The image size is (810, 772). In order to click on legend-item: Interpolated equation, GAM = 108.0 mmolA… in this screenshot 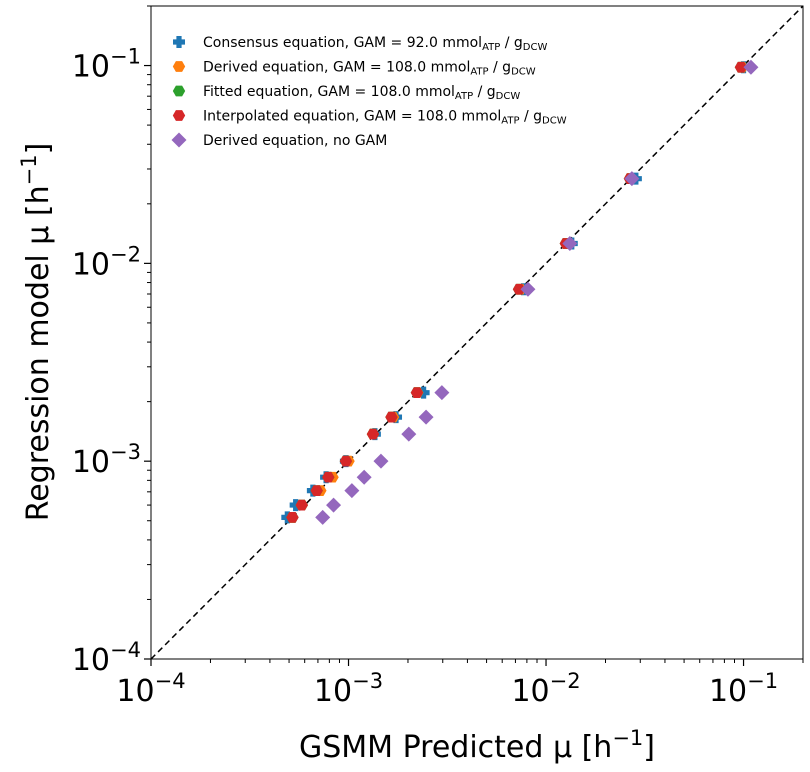, I will do `click(369, 118)`.